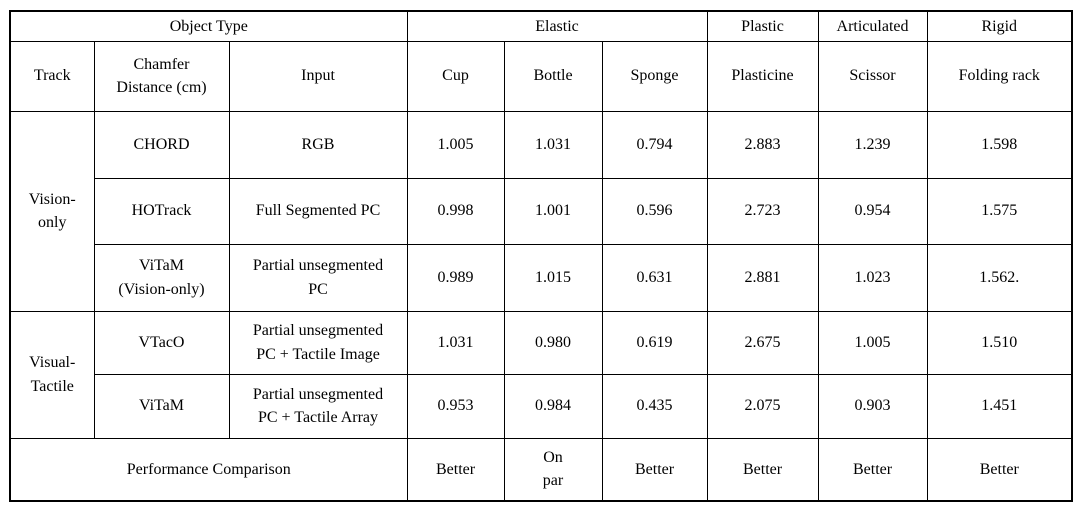 The width and height of the screenshot is (1080, 510). What do you see at coordinates (161, 211) in the screenshot?
I see `method-hotrack: HOTrack` at bounding box center [161, 211].